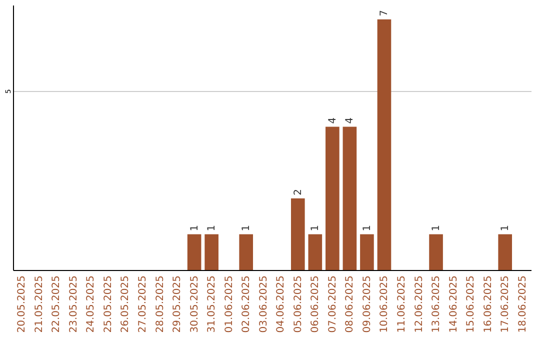 The image size is (540, 340). I want to click on x-tick-label: 27.05.2025, so click(143, 304).